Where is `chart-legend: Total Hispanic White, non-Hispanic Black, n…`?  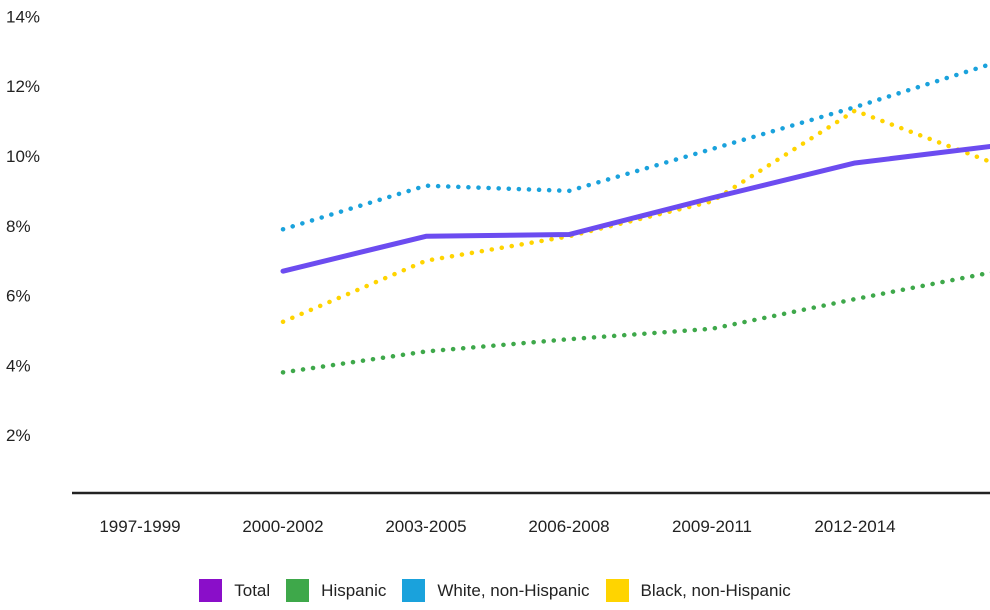
chart-legend: Total Hispanic White, non-Hispanic Black, n… is located at coordinates (495, 590).